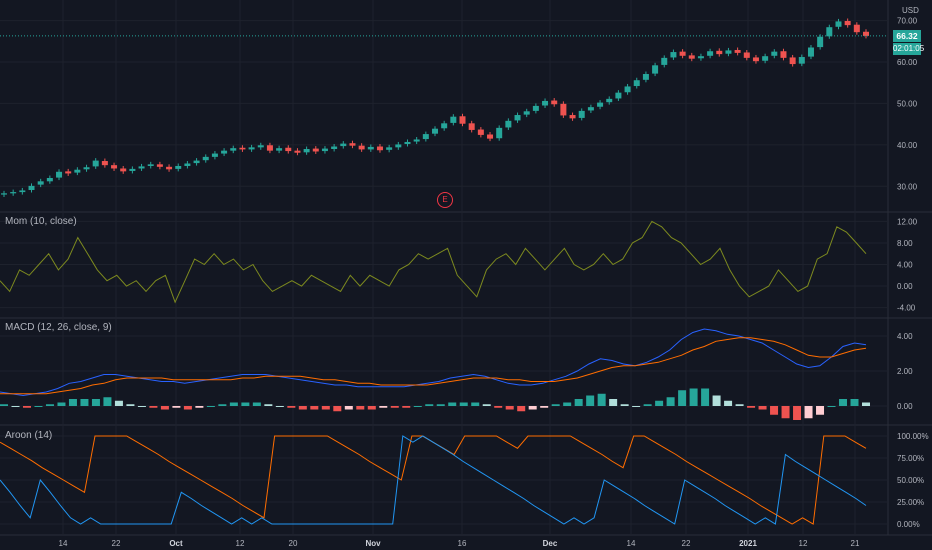 Image resolution: width=932 pixels, height=550 pixels. What do you see at coordinates (907, 221) in the screenshot?
I see `mom-tick-label: 12.00` at bounding box center [907, 221].